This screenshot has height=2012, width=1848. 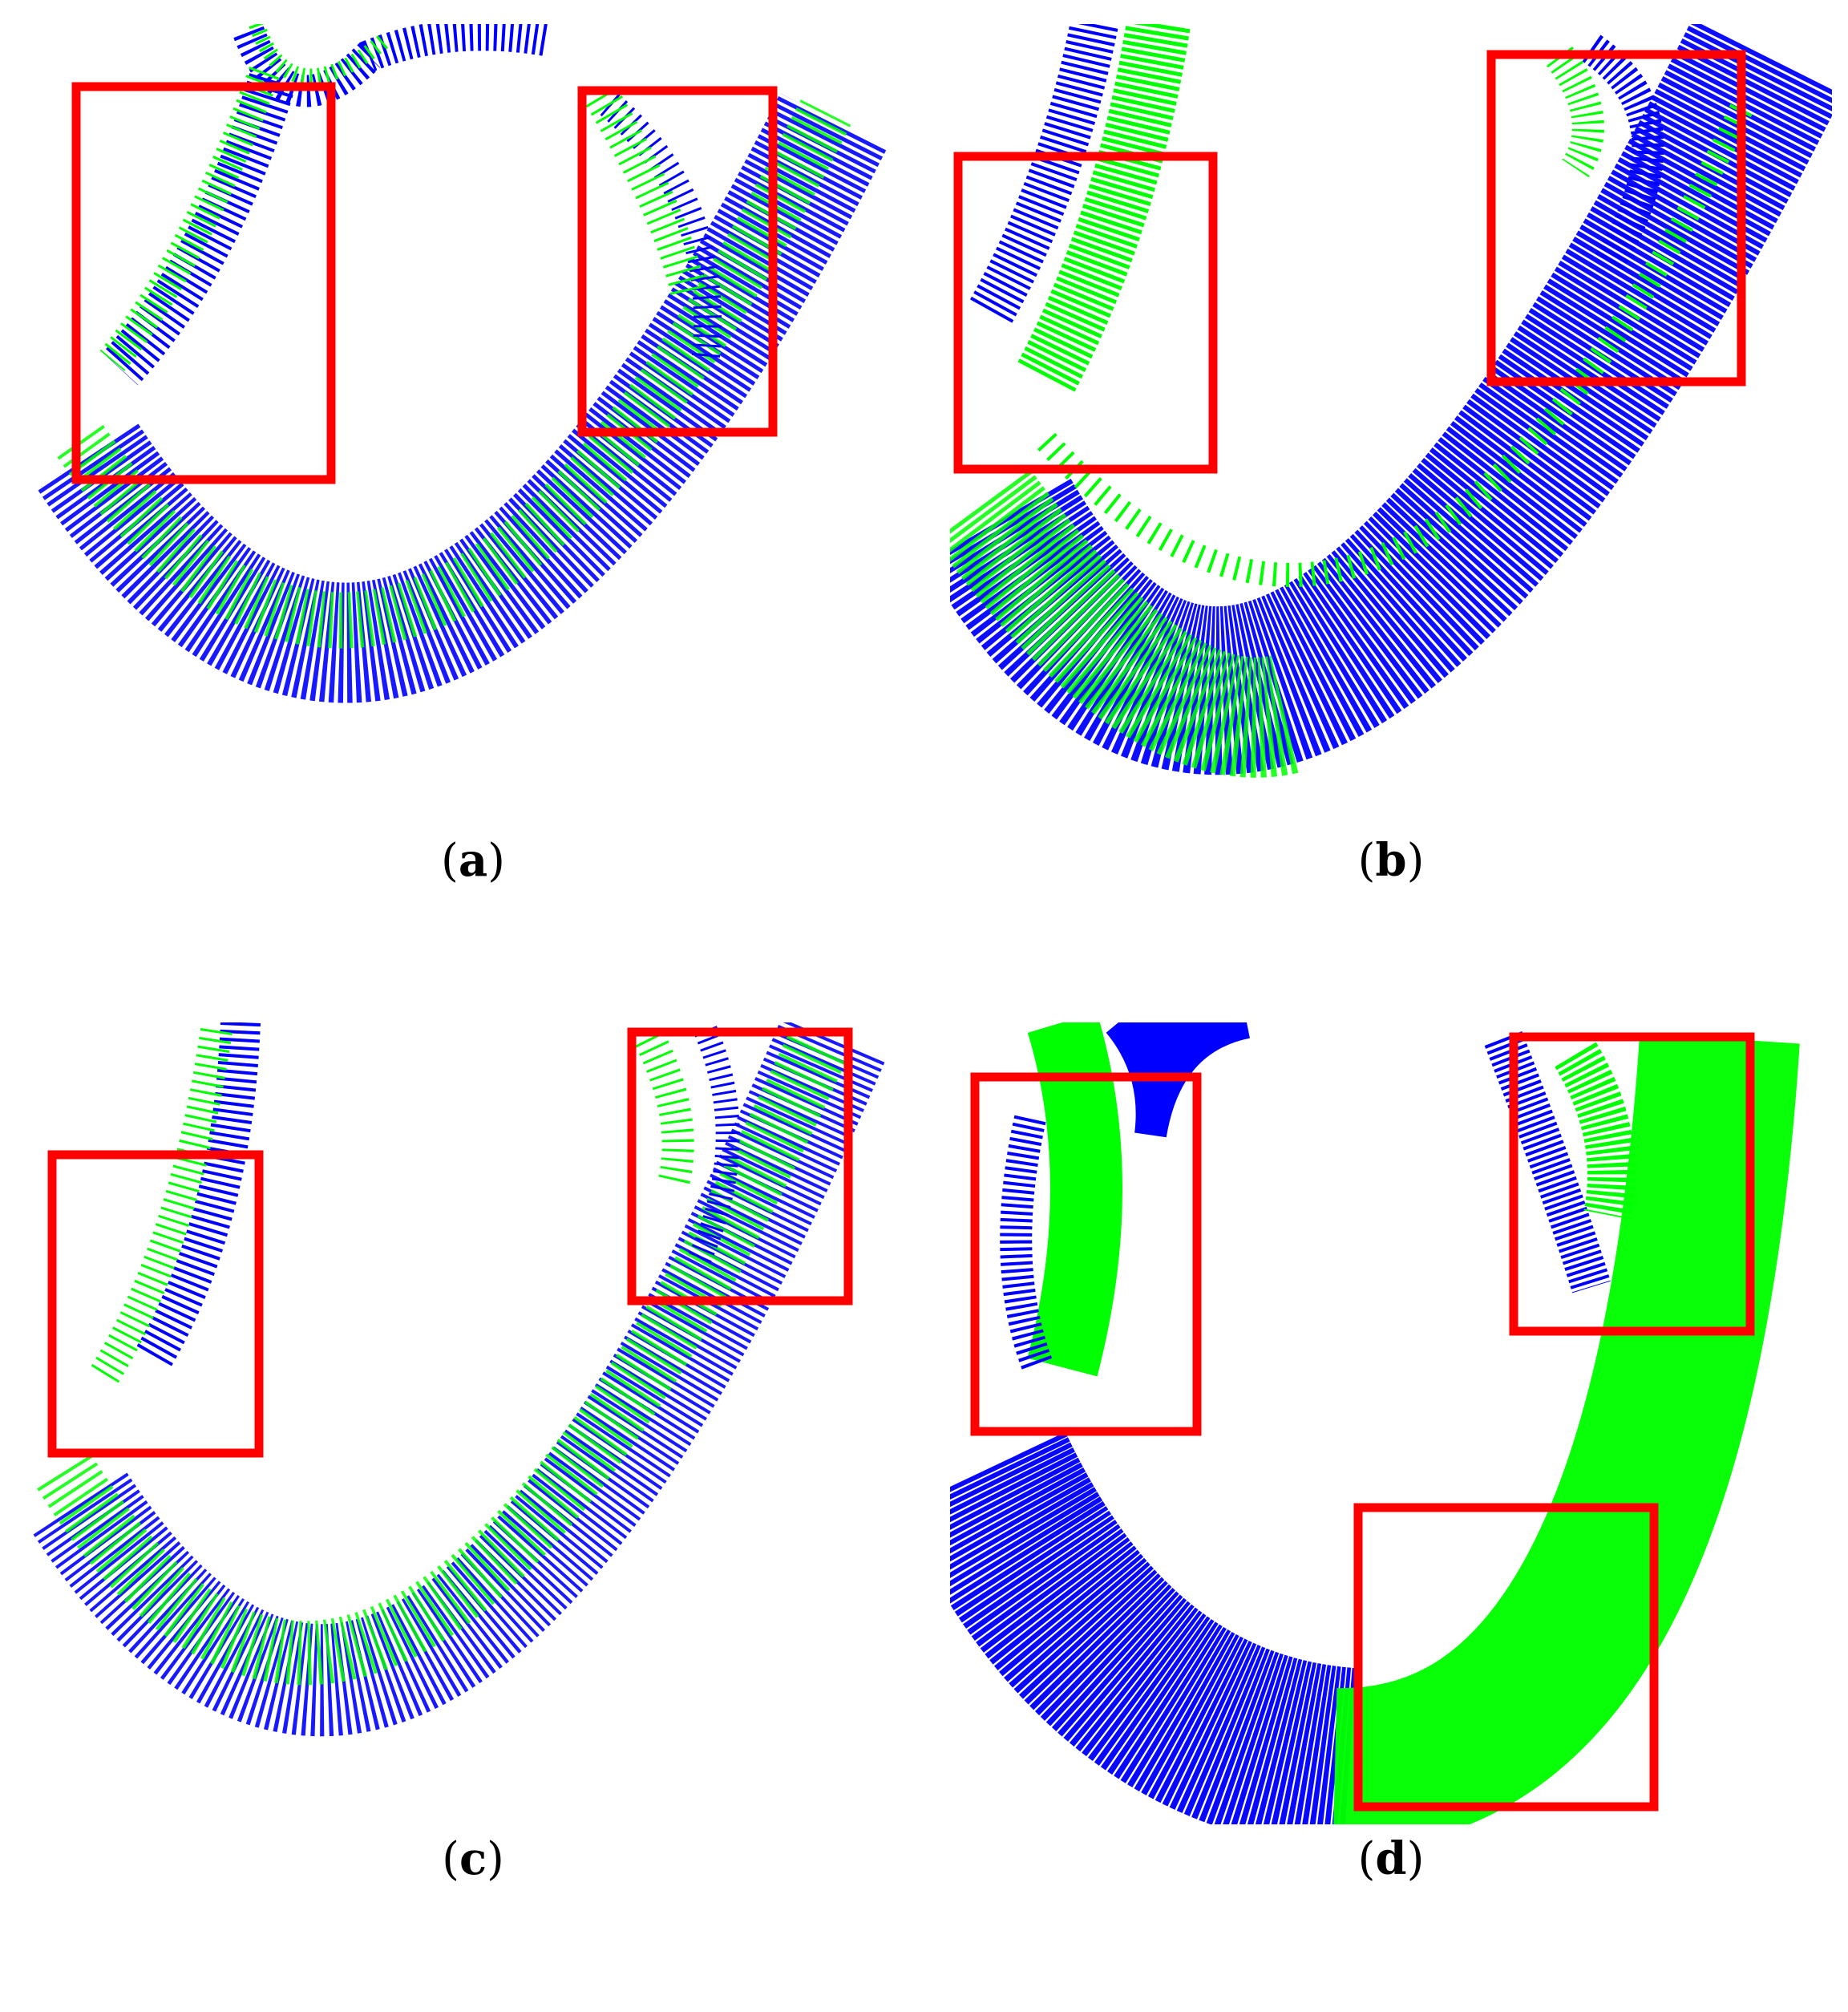 What do you see at coordinates (189, 218) in the screenshot?
I see `green-left-strand` at bounding box center [189, 218].